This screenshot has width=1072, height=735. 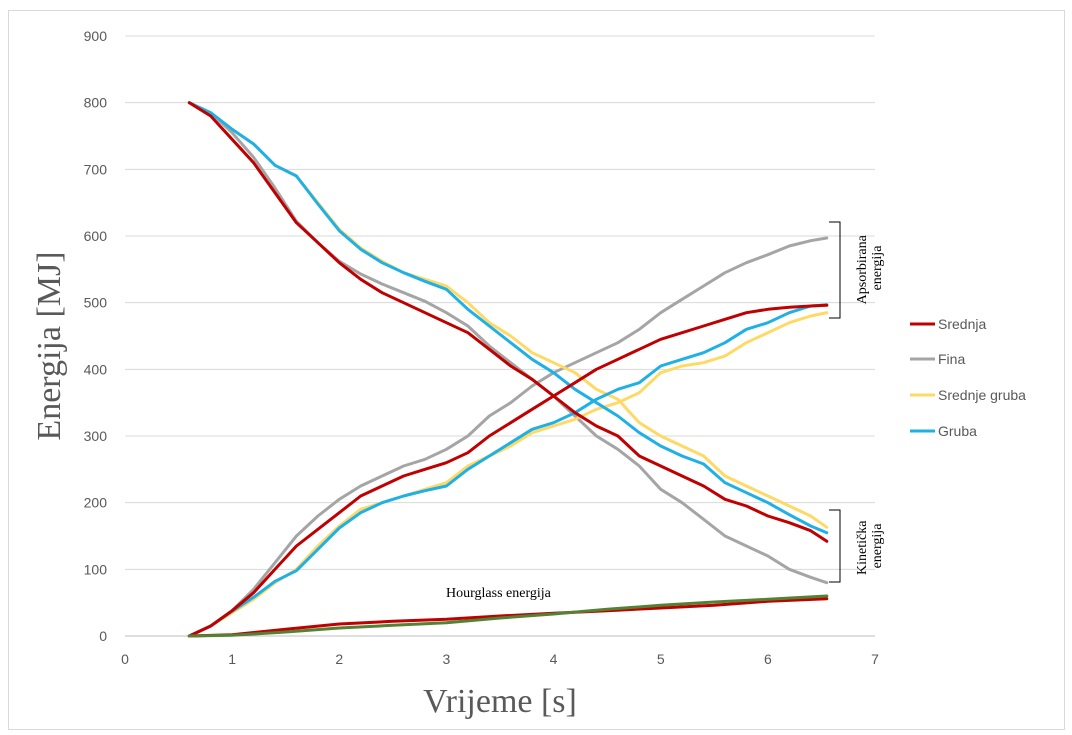 What do you see at coordinates (49, 345) in the screenshot?
I see `y-axis-title: Energija [MJ]` at bounding box center [49, 345].